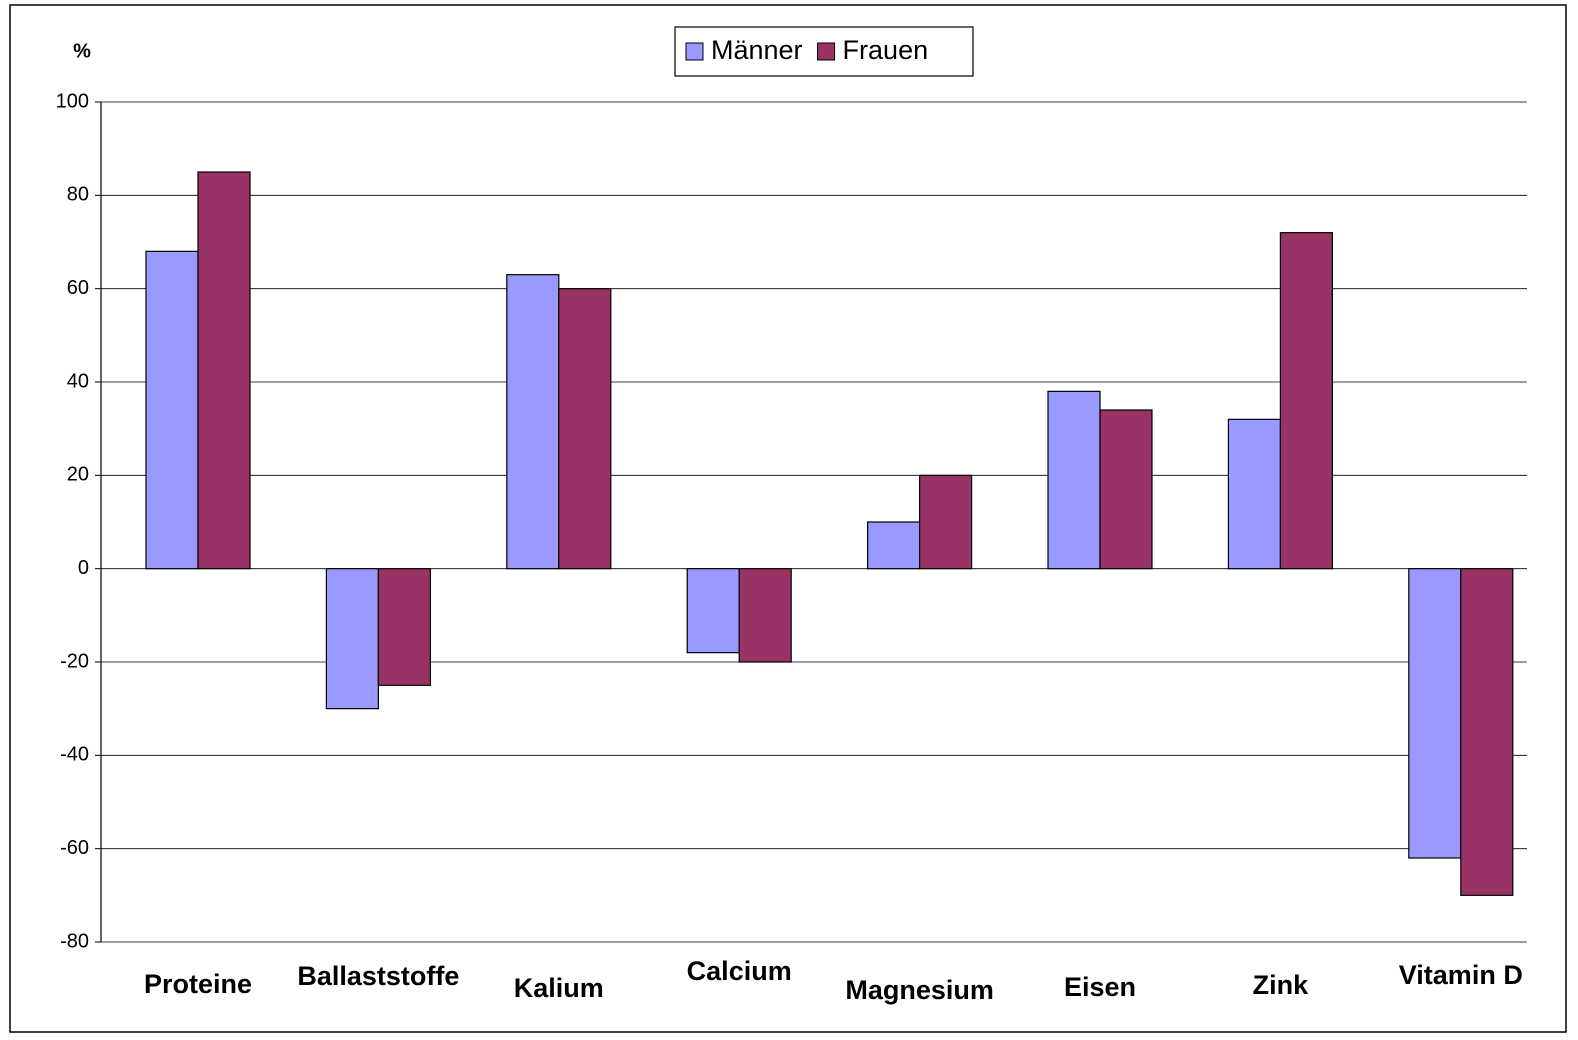 The height and width of the screenshot is (1040, 1578). I want to click on y-tick-label: 80, so click(78, 195).